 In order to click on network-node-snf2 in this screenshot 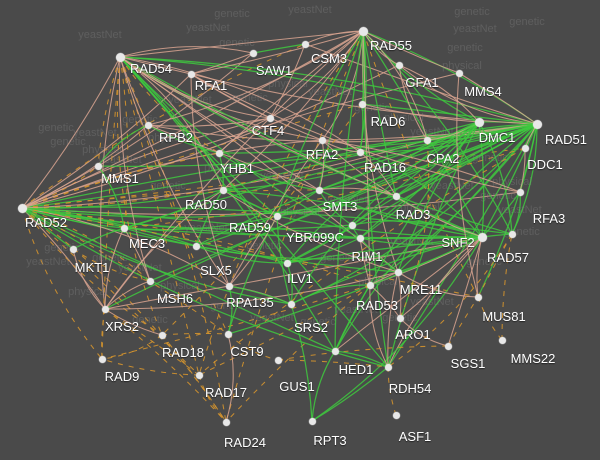, I will do `click(482, 237)`.